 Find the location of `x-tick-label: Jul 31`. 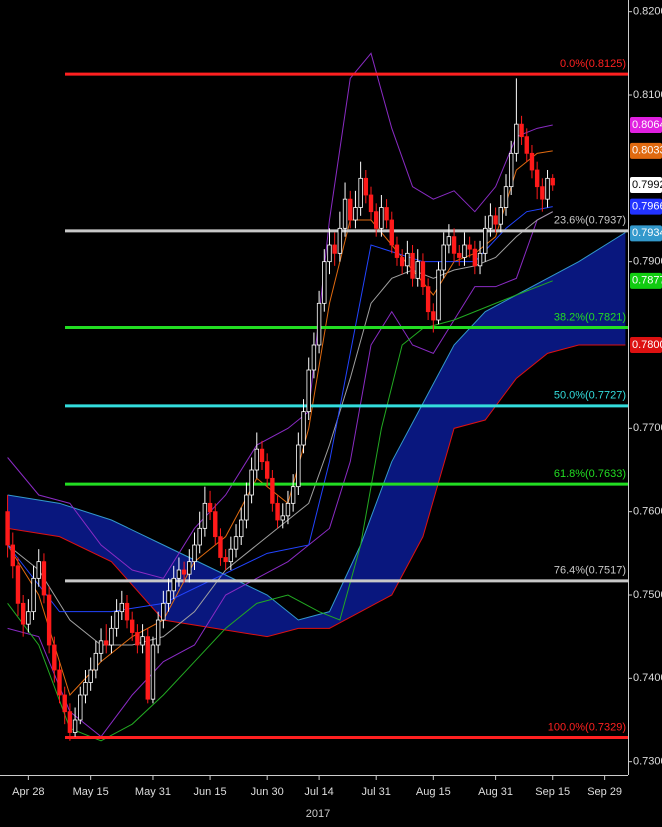

x-tick-label: Jul 31 is located at coordinates (376, 792).